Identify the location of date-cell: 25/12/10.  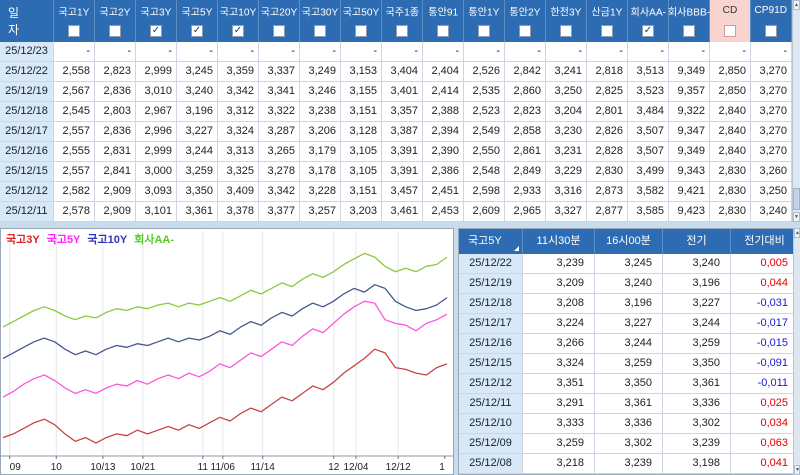
(491, 424).